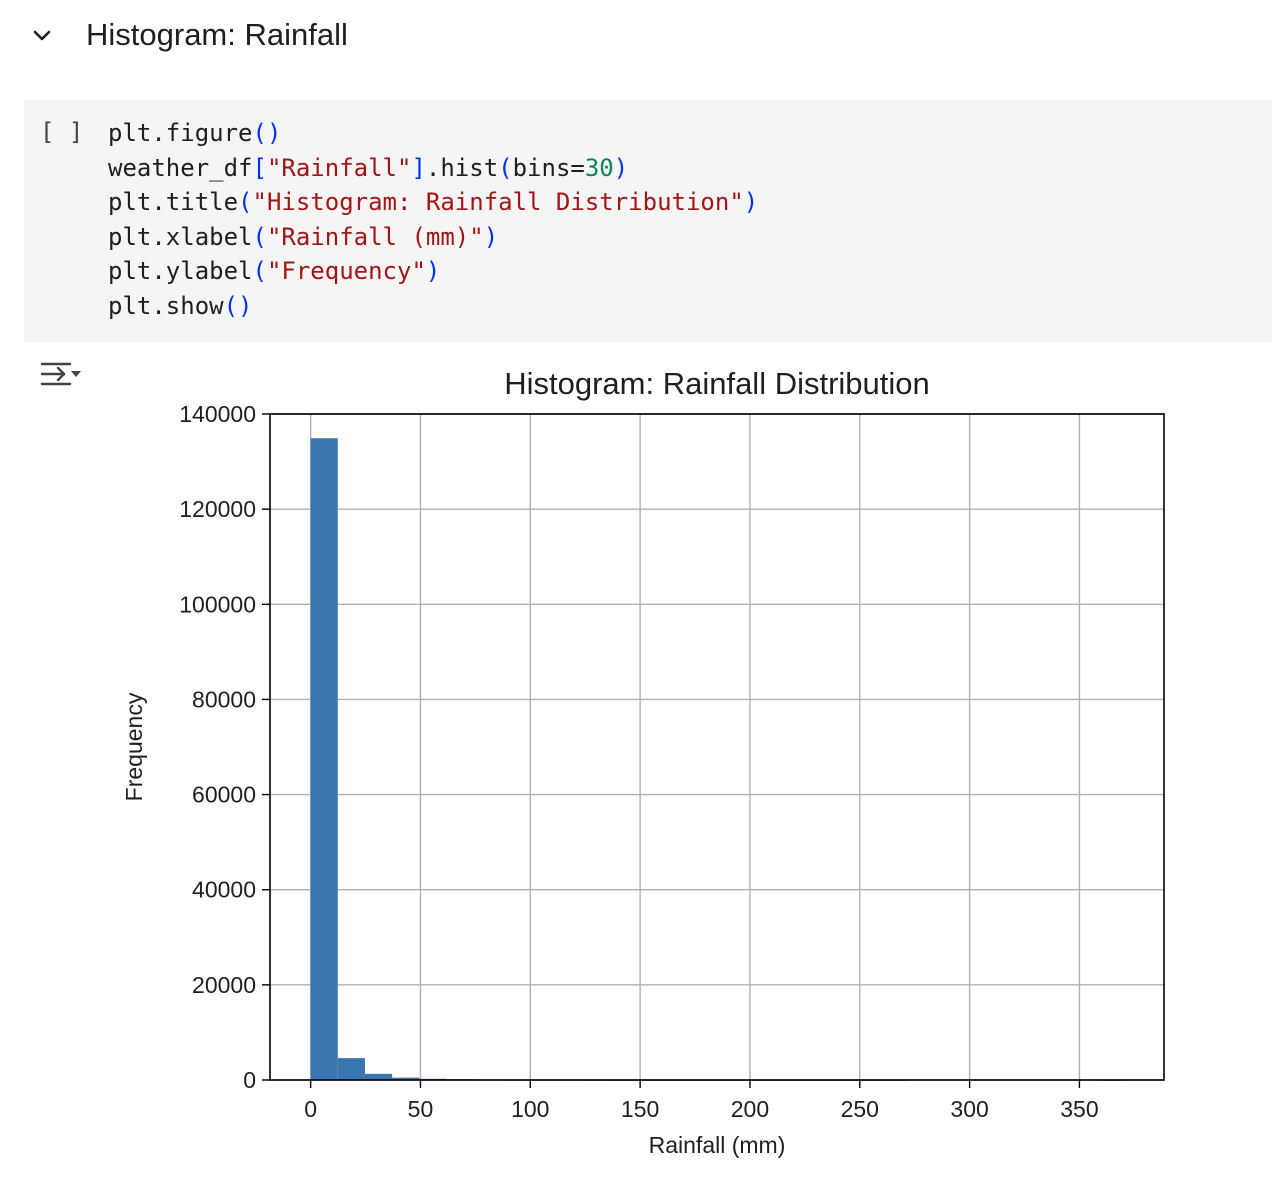  What do you see at coordinates (530, 1109) in the screenshot?
I see `x-tick-label: 100` at bounding box center [530, 1109].